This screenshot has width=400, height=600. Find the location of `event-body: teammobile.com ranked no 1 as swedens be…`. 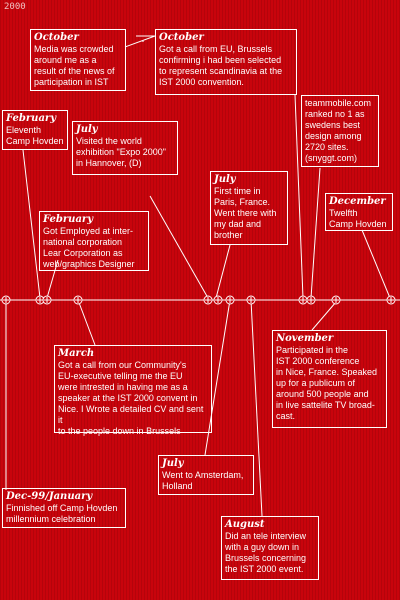

event-body: teammobile.com ranked no 1 as swedens be… is located at coordinates (338, 130).